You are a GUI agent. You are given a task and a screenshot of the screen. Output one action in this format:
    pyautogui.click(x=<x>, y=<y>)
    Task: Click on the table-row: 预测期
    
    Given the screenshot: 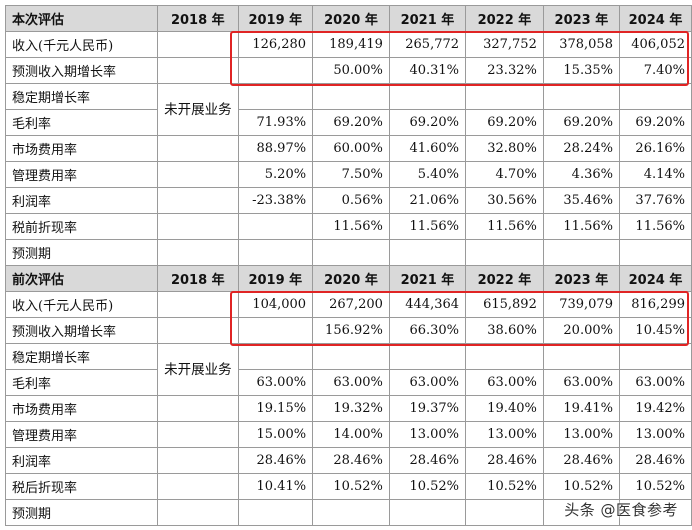 What is the action you would take?
    pyautogui.click(x=348, y=512)
    